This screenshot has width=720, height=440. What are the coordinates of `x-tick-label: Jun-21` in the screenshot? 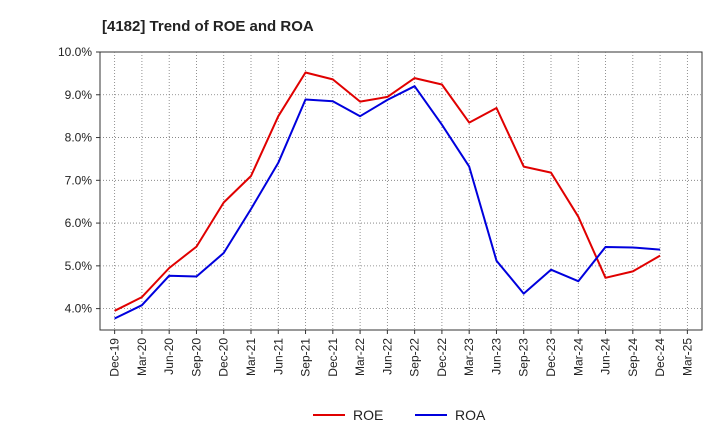 It's located at (278, 356).